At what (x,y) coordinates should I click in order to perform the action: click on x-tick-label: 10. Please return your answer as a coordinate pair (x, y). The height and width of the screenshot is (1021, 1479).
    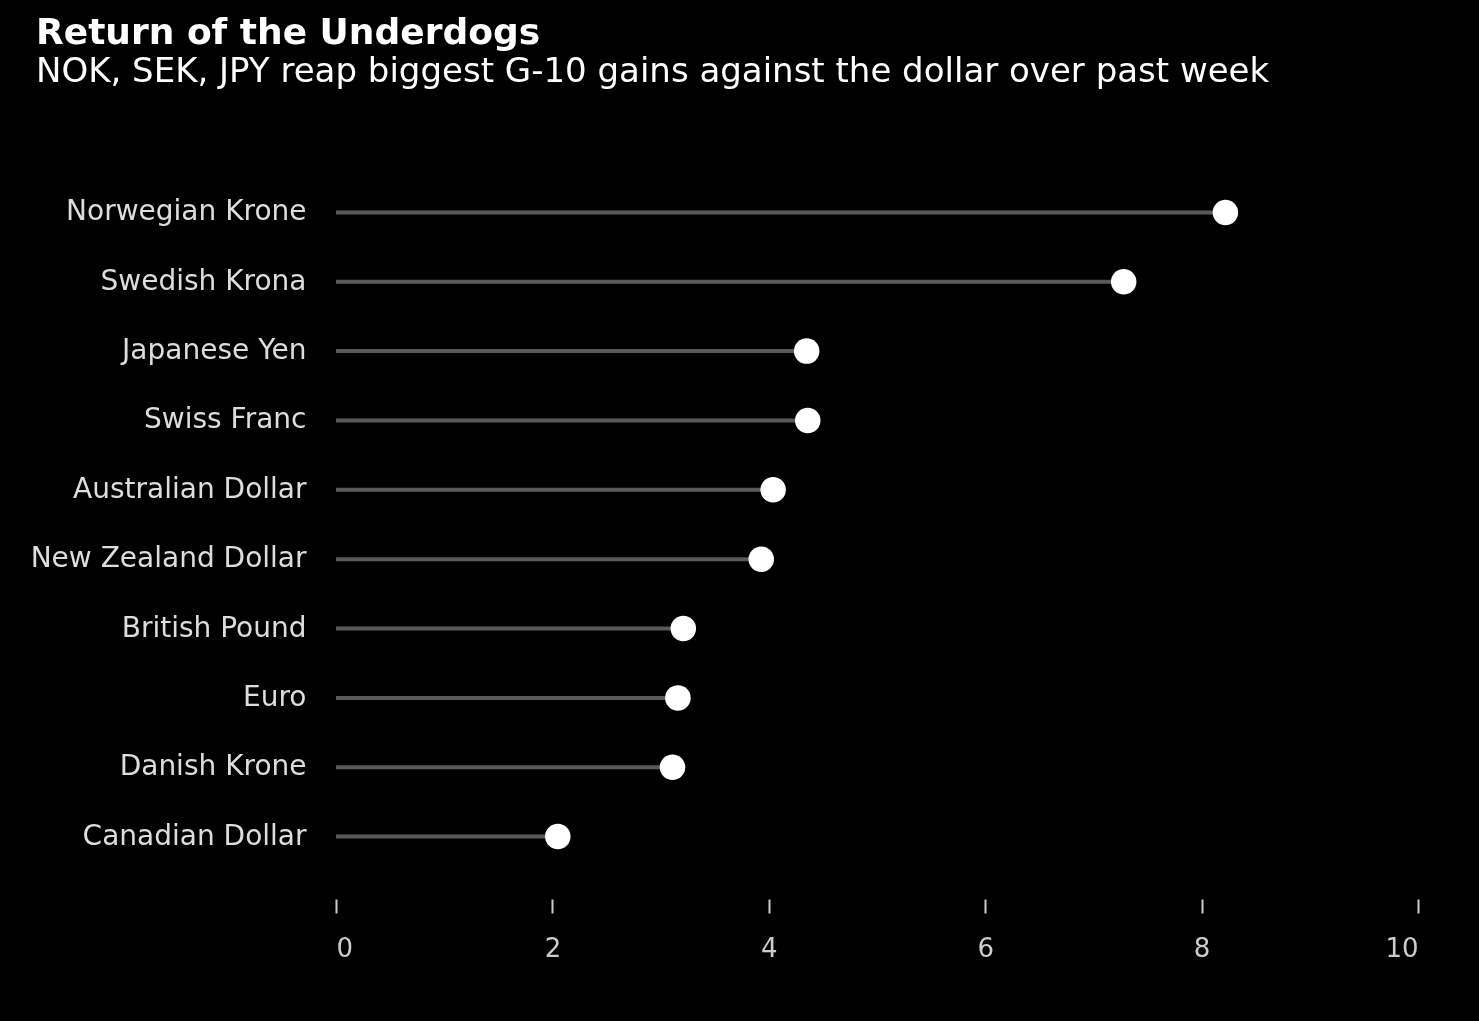
    Looking at the image, I should click on (1402, 947).